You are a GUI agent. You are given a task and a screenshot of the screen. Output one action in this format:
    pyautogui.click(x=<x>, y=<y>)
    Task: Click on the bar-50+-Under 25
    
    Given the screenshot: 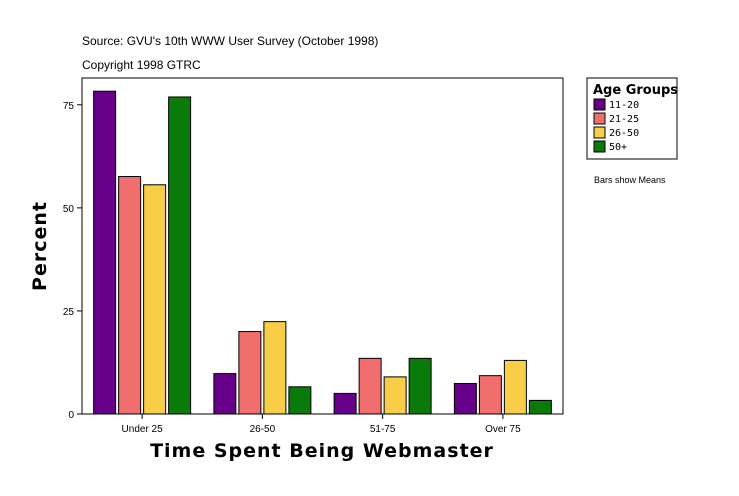 What is the action you would take?
    pyautogui.click(x=180, y=255)
    